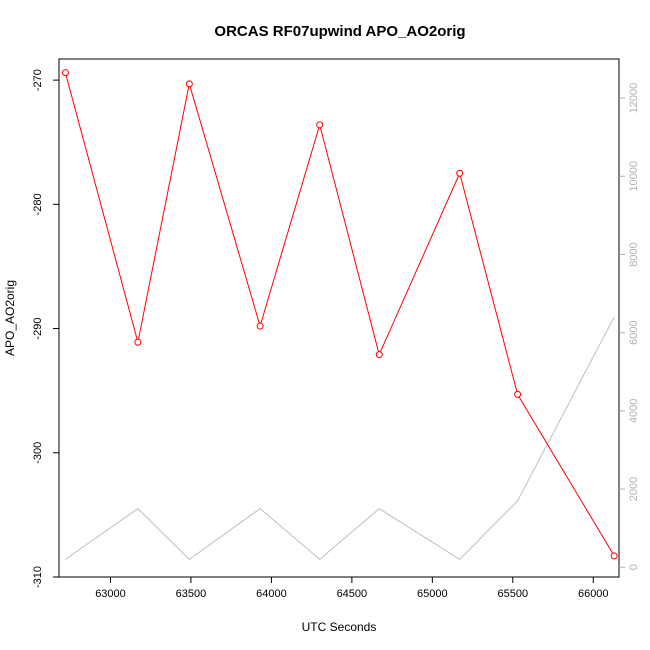  I want to click on x-tick-label: 64500, so click(352, 594).